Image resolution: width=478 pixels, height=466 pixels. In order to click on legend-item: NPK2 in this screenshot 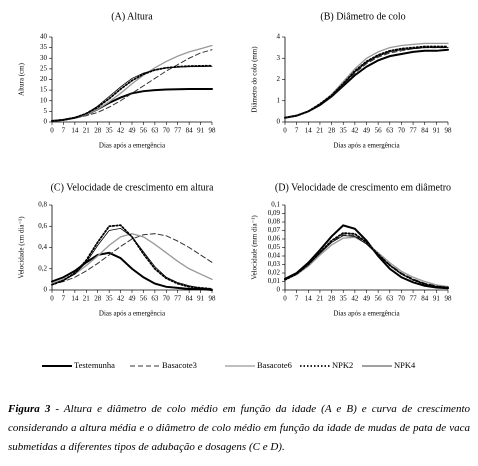, I will do `click(326, 365)`.